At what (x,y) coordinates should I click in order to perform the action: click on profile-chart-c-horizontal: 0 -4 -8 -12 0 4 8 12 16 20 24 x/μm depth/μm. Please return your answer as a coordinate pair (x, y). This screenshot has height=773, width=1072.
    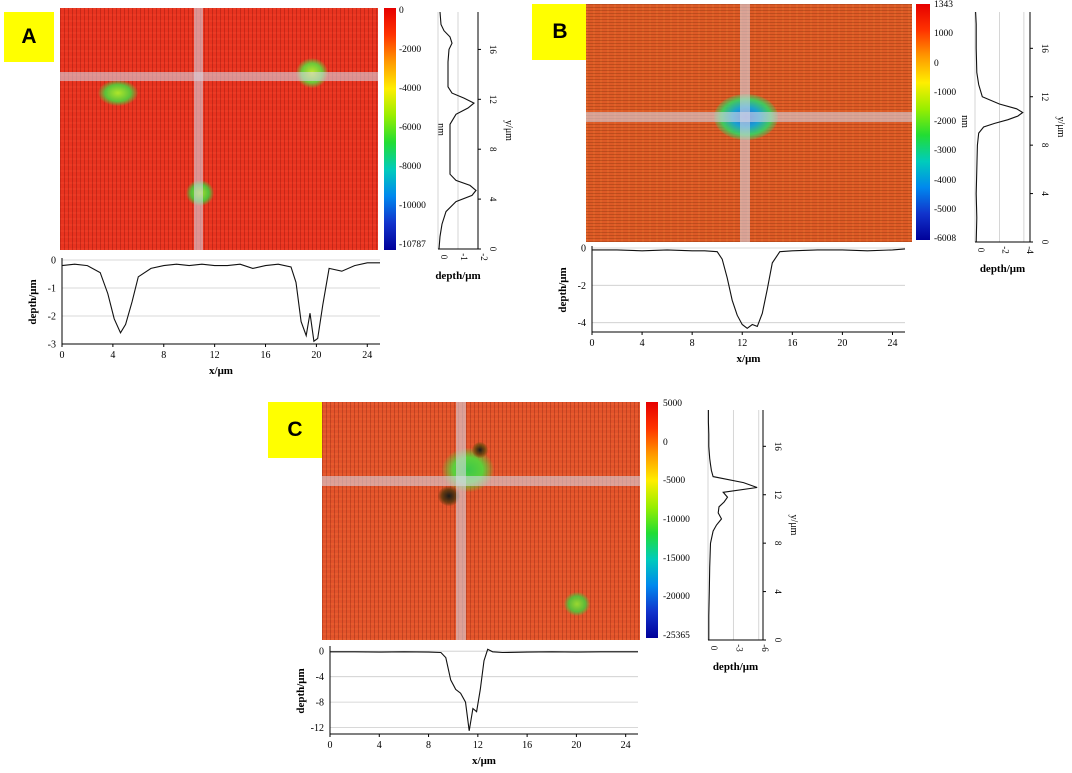
    Looking at the image, I should click on (466, 706).